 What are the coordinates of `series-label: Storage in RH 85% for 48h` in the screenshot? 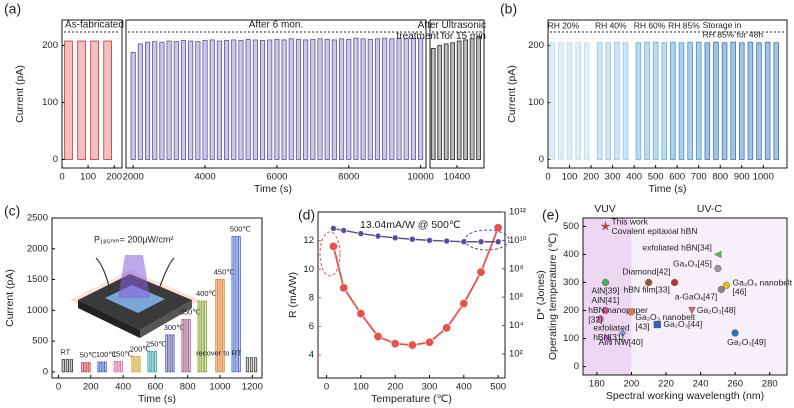 It's located at (733, 29).